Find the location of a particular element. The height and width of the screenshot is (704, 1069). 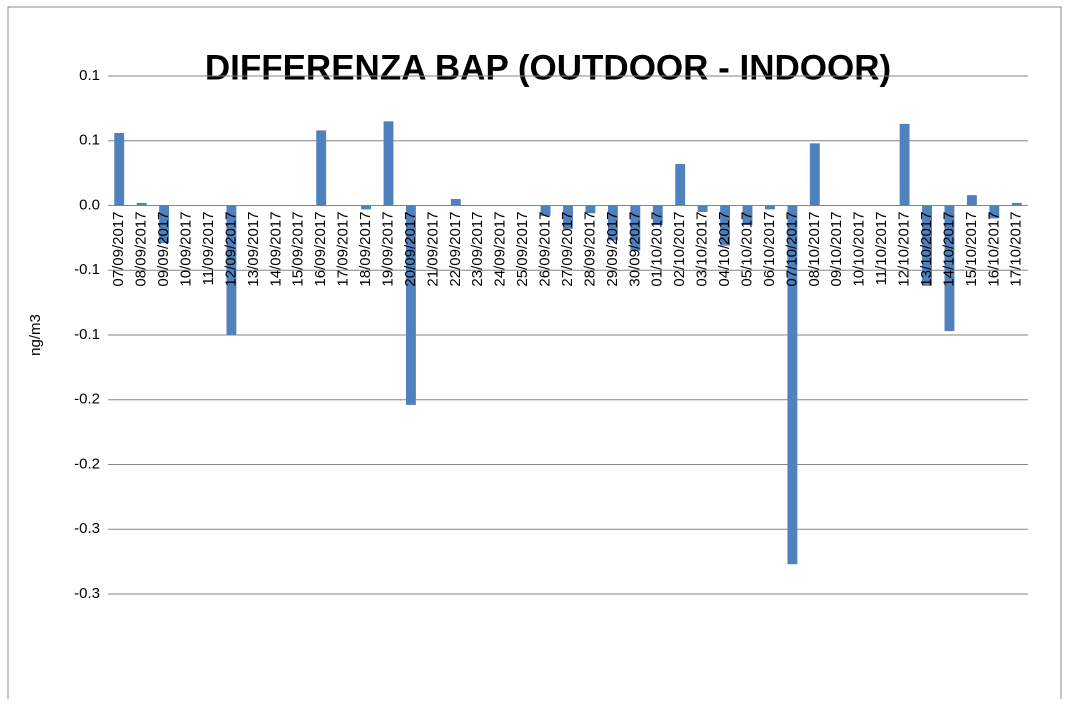

x-tick-label: 28/09/2017 is located at coordinates (589, 249).